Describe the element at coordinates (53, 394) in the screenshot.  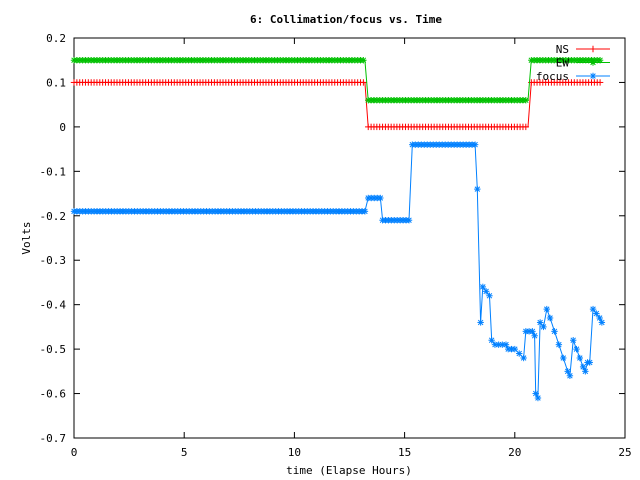
I see `y-tick-label: -0.6` at that location.